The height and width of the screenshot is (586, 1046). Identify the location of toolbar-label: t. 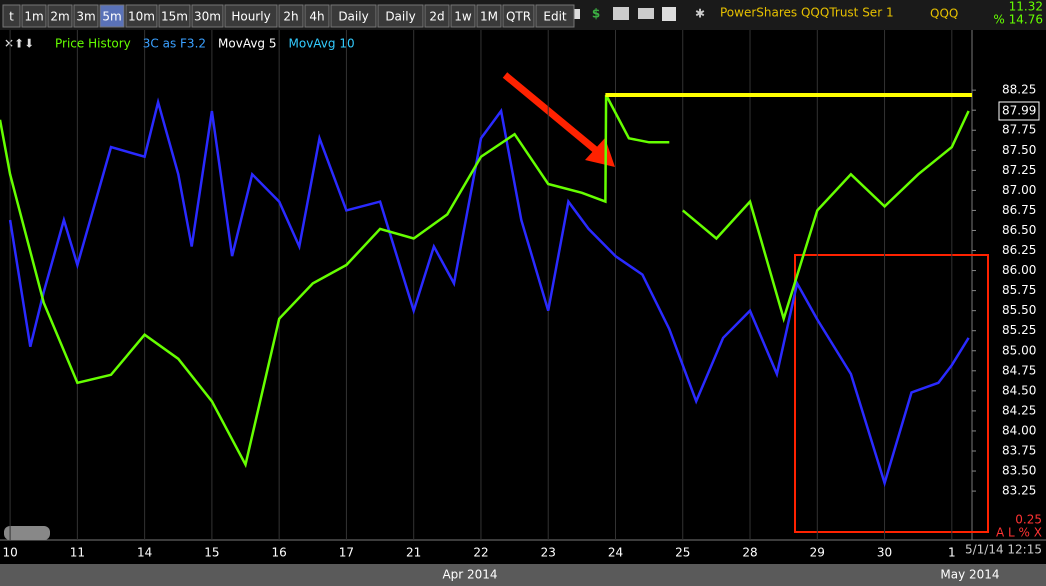
(11, 17).